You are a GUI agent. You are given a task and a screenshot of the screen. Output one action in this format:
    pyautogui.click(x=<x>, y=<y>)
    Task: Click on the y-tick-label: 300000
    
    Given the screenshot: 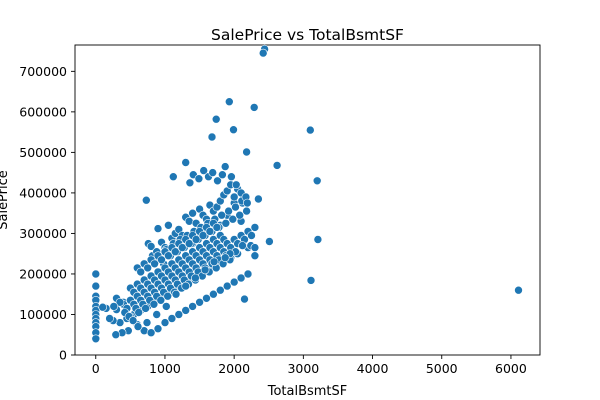 What is the action you would take?
    pyautogui.click(x=43, y=233)
    